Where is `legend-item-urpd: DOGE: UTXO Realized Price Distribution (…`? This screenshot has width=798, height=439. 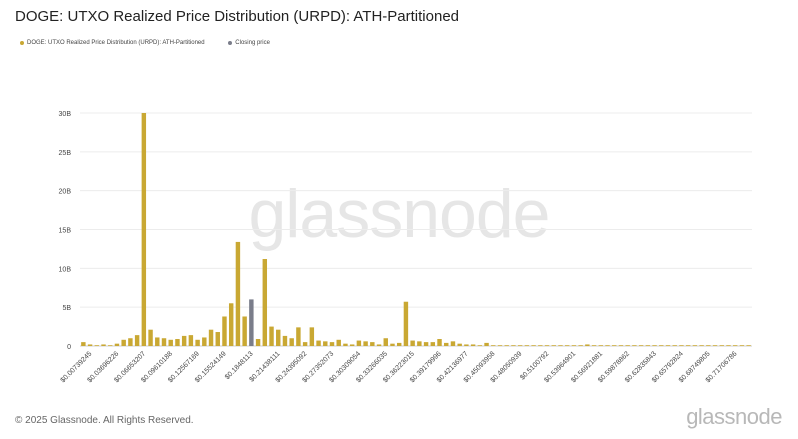
legend-item-urpd: DOGE: UTXO Realized Price Distribution (… is located at coordinates (112, 43).